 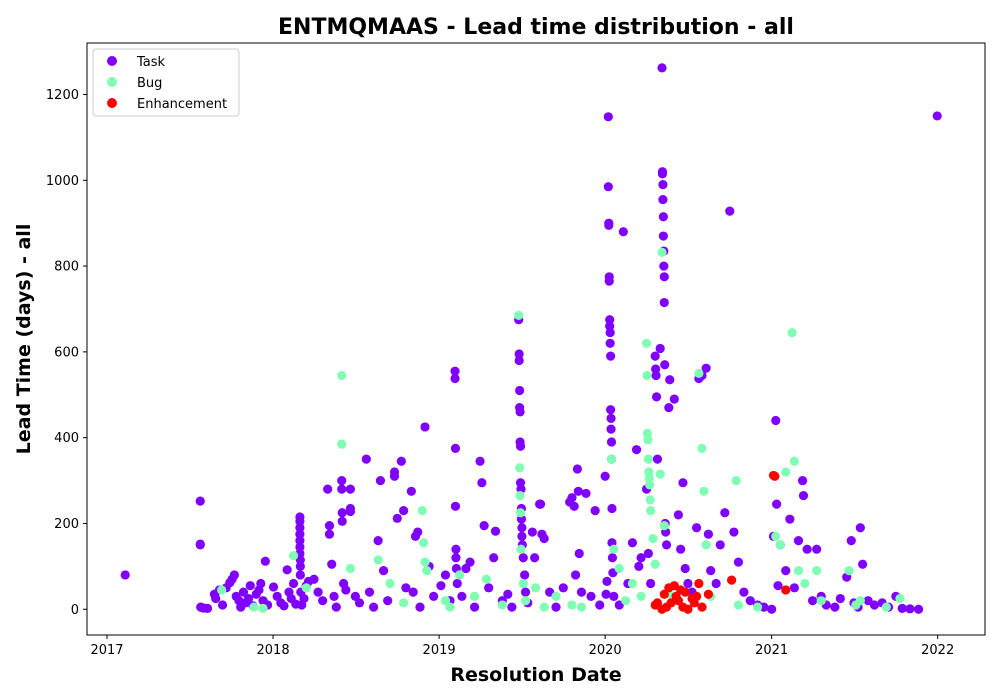 I want to click on y-tick-label-200: 200, so click(x=66, y=524).